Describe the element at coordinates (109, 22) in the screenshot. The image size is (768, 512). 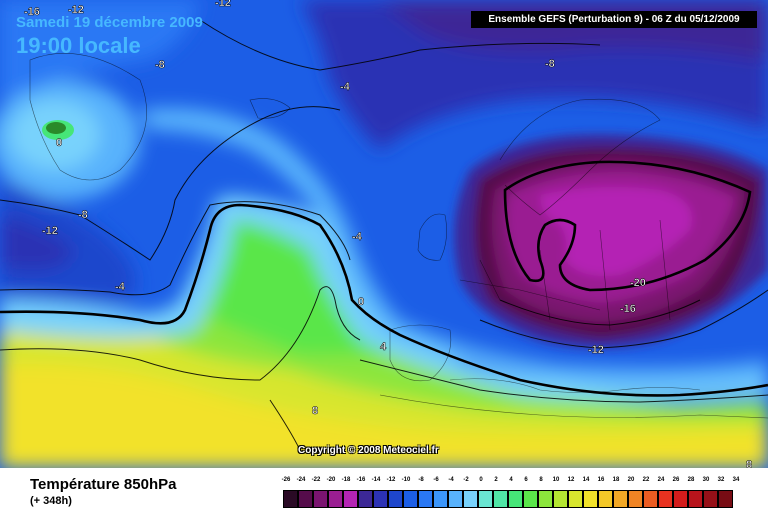
I see `forecast-date: Samedi 19 décembre 2009` at that location.